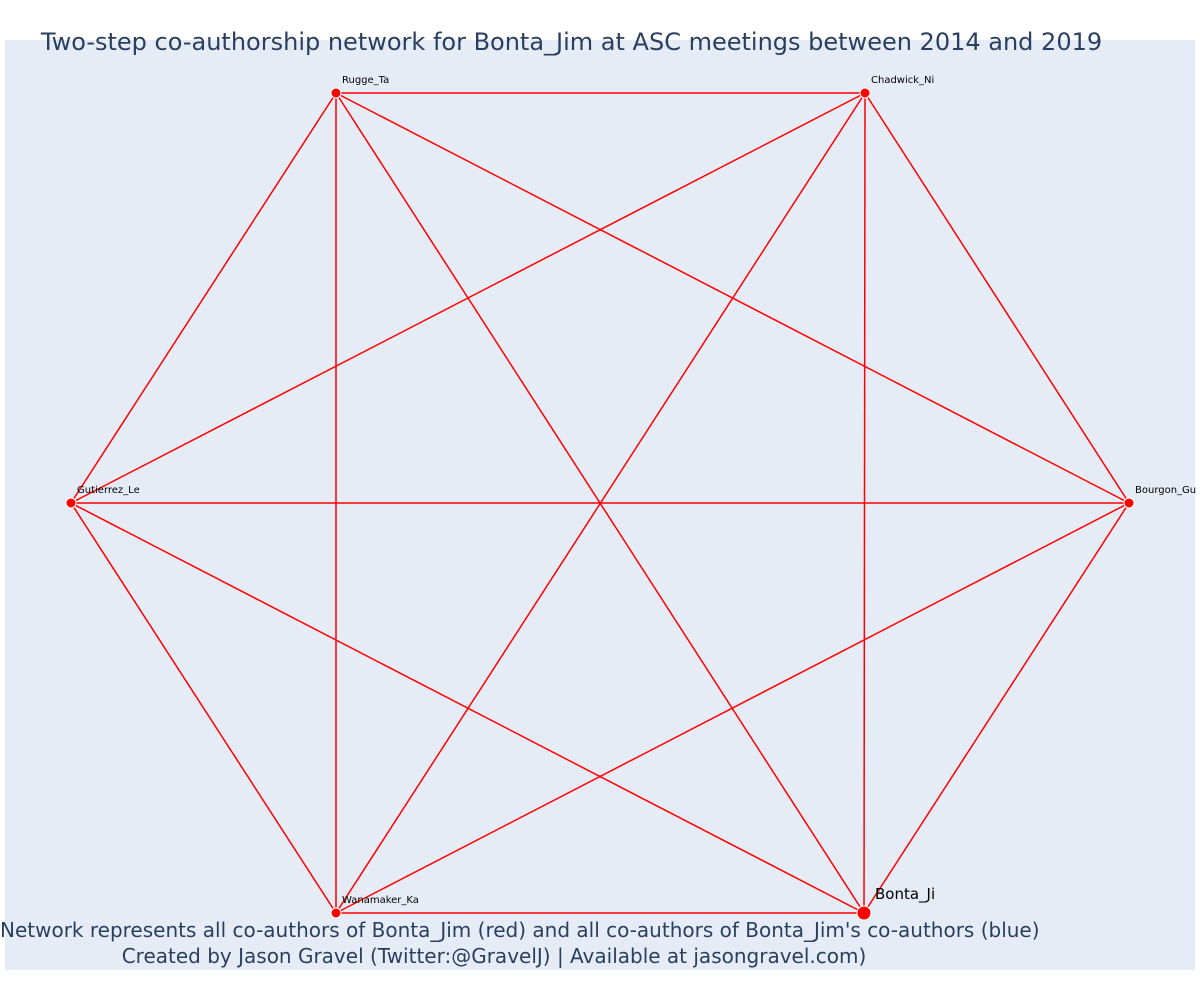 This screenshot has height=1000, width=1200. I want to click on node-chadwick_ni, so click(865, 93).